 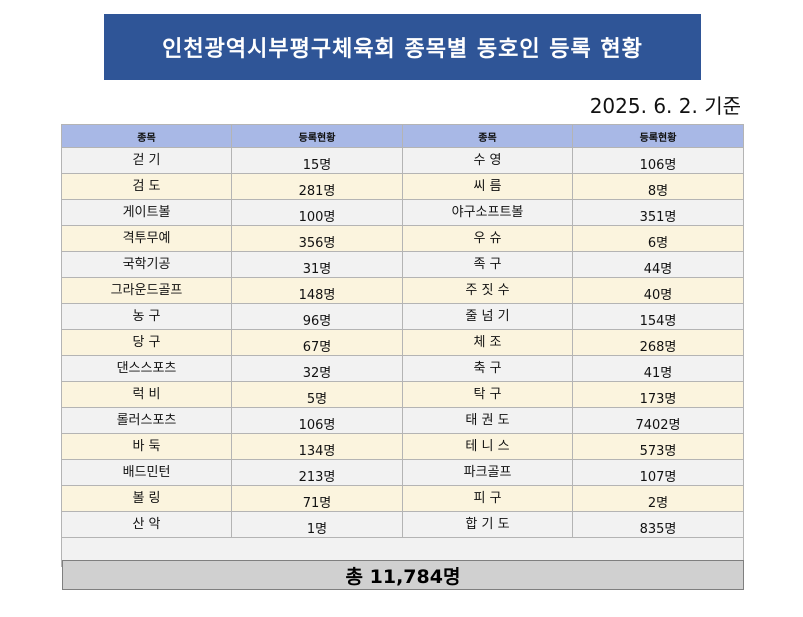 What do you see at coordinates (402, 49) in the screenshot?
I see `page-title: 인천광역시부평구체육회 종목별 동호인 등록 현황` at bounding box center [402, 49].